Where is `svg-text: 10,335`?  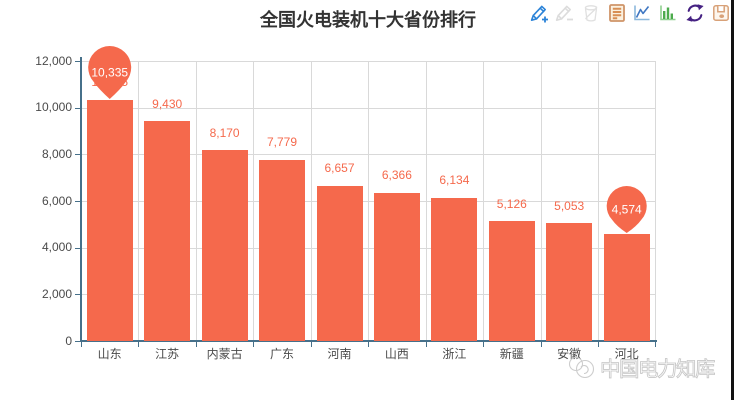
svg-text: 10,335 is located at coordinates (109, 73).